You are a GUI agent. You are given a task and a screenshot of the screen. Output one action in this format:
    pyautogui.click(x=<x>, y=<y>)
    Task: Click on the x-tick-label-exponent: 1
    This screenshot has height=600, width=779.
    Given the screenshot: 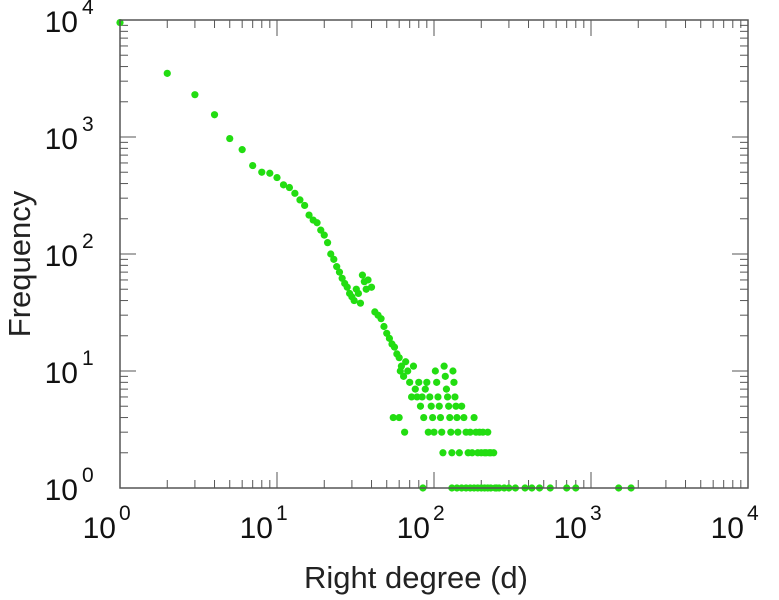 What is the action you would take?
    pyautogui.click(x=282, y=513)
    